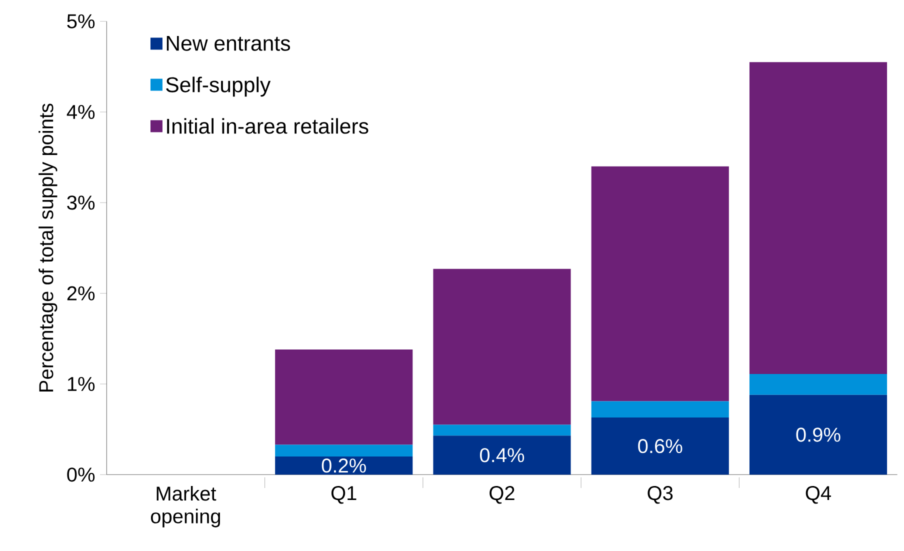  I want to click on data-label: 0.9%, so click(818, 435).